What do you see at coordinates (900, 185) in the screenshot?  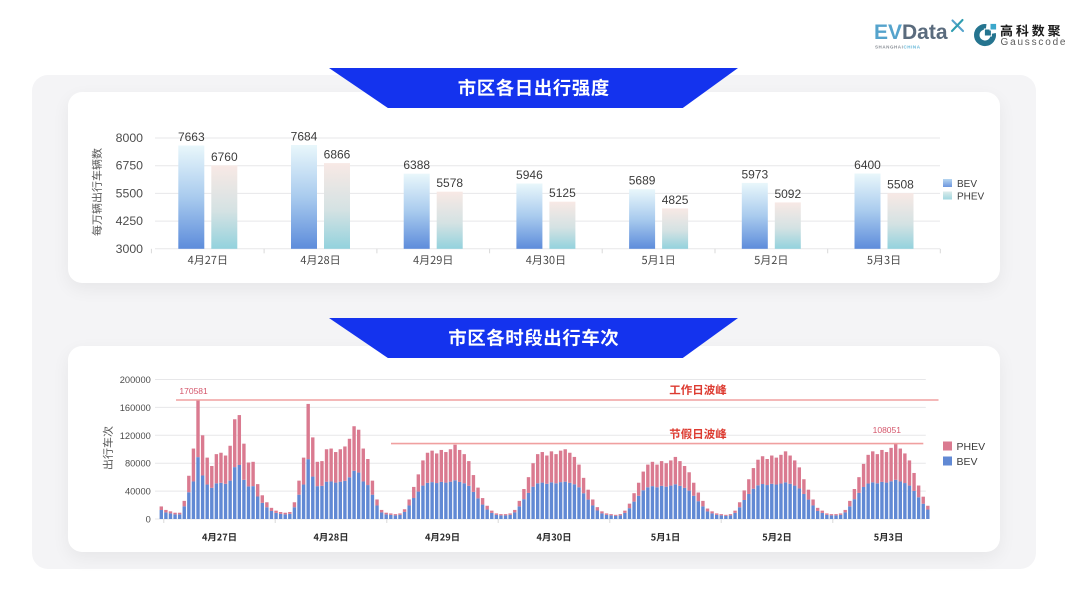 I see `svg-text: 5508` at bounding box center [900, 185].